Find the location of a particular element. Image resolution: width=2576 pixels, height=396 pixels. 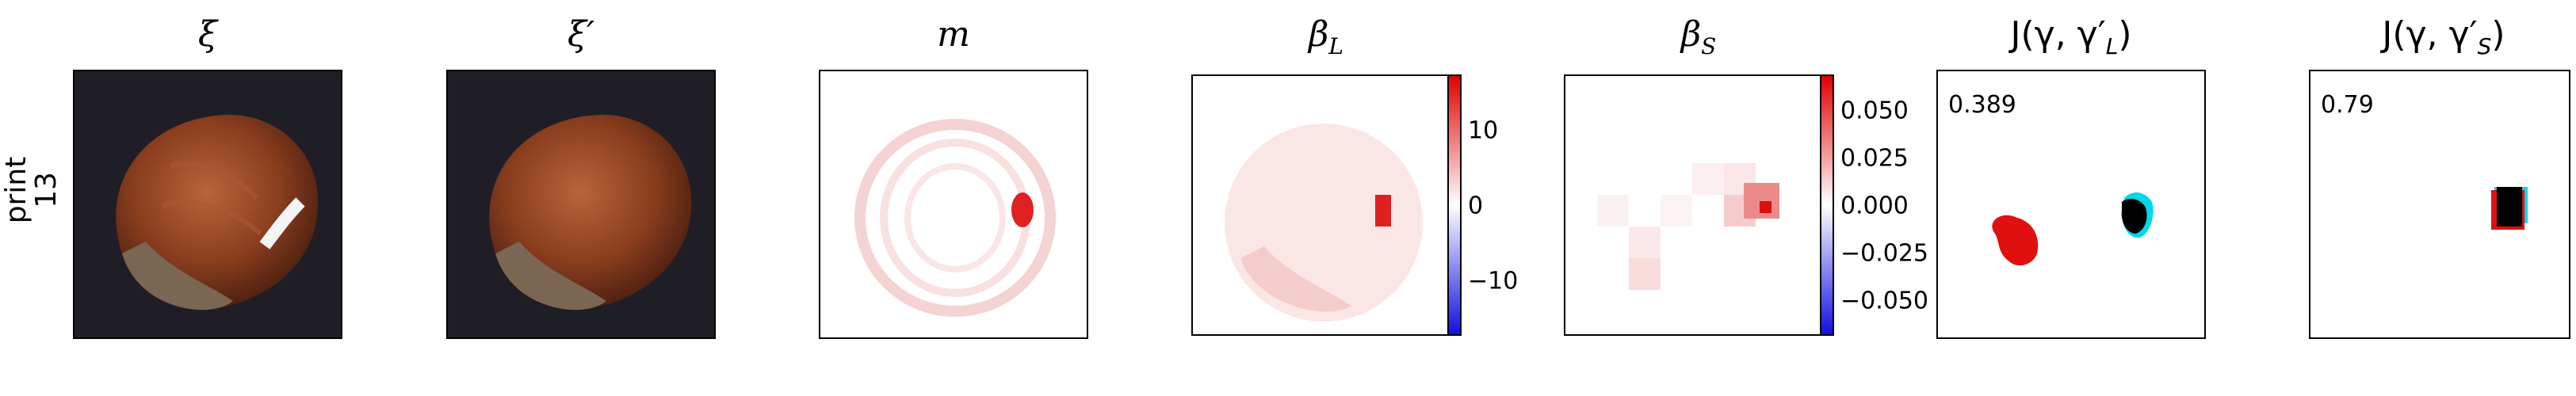

title-xi-prime: ξ′ is located at coordinates (581, 34).